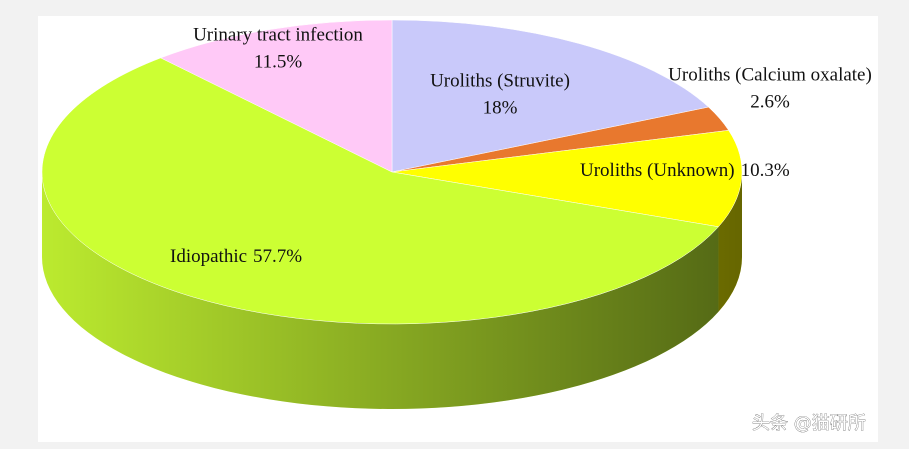  I want to click on slice-side-shade, so click(730, 242).